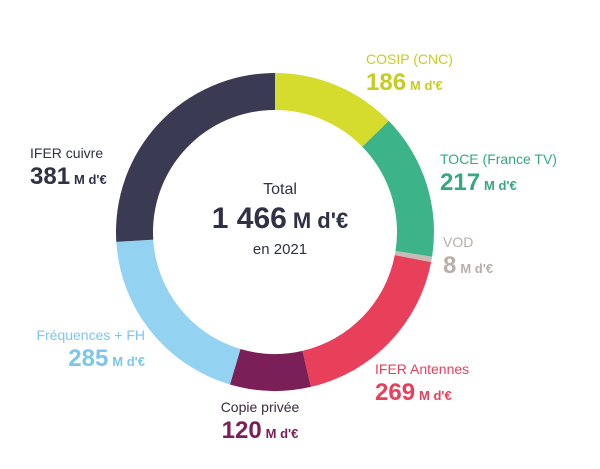 Image resolution: width=600 pixels, height=469 pixels. Describe the element at coordinates (195, 157) in the screenshot. I see `donut-slice-ifer-cuivre` at that location.